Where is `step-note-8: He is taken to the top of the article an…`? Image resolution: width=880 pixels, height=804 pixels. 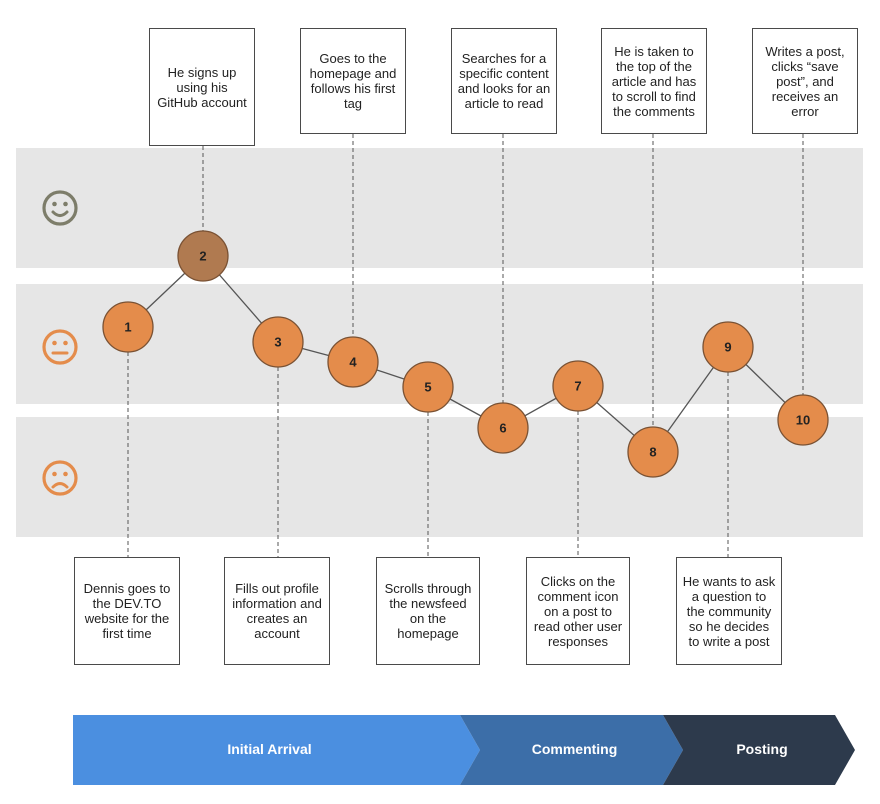
step-note-8: He is taken to the top of the article an… is located at coordinates (654, 81).